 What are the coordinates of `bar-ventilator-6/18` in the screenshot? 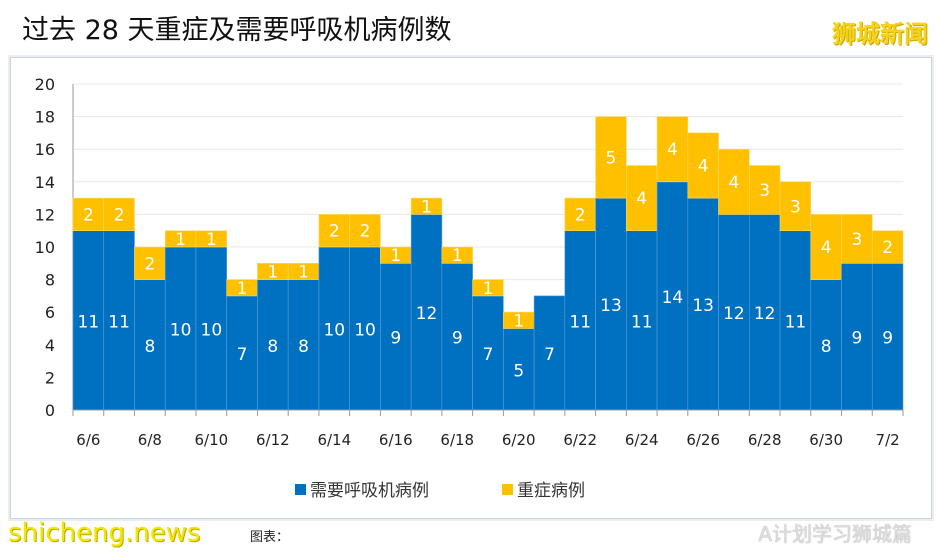 It's located at (457, 336).